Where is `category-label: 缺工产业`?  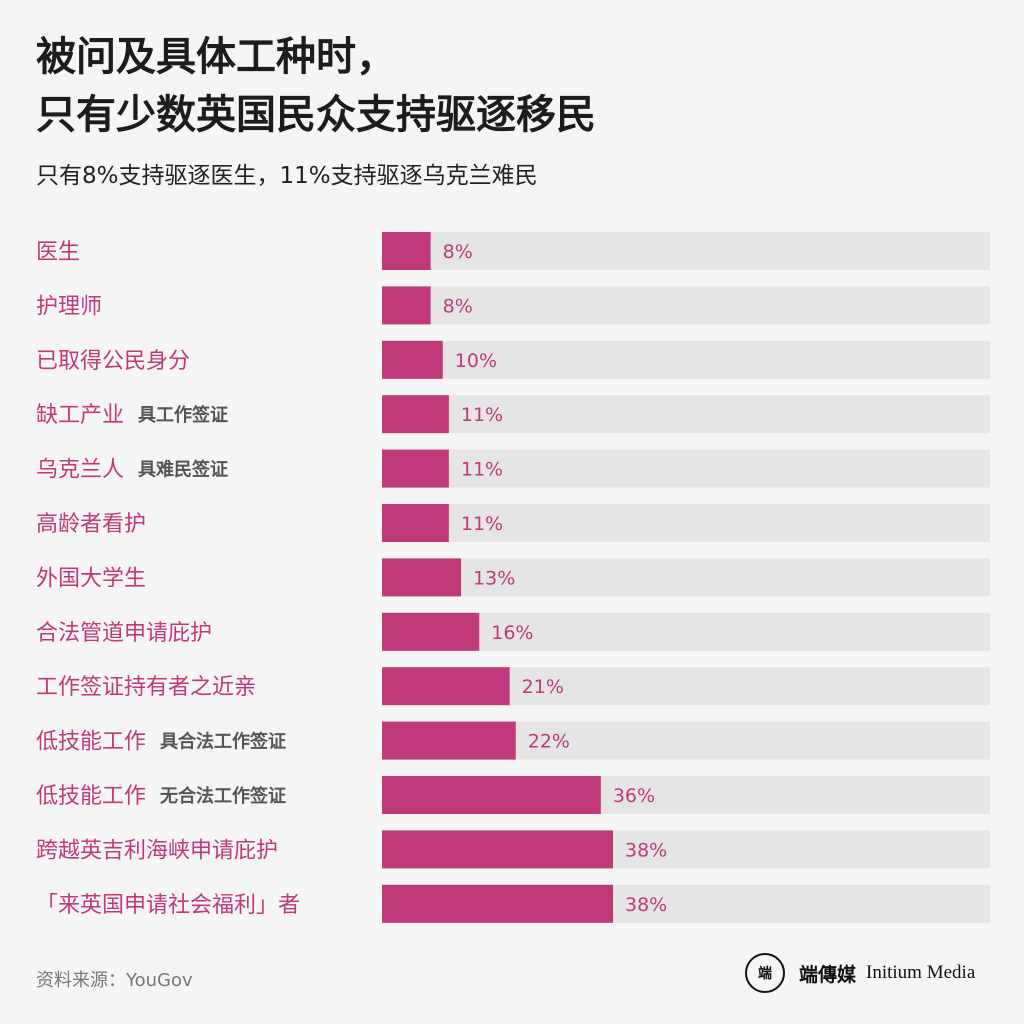 category-label: 缺工产业 is located at coordinates (80, 415).